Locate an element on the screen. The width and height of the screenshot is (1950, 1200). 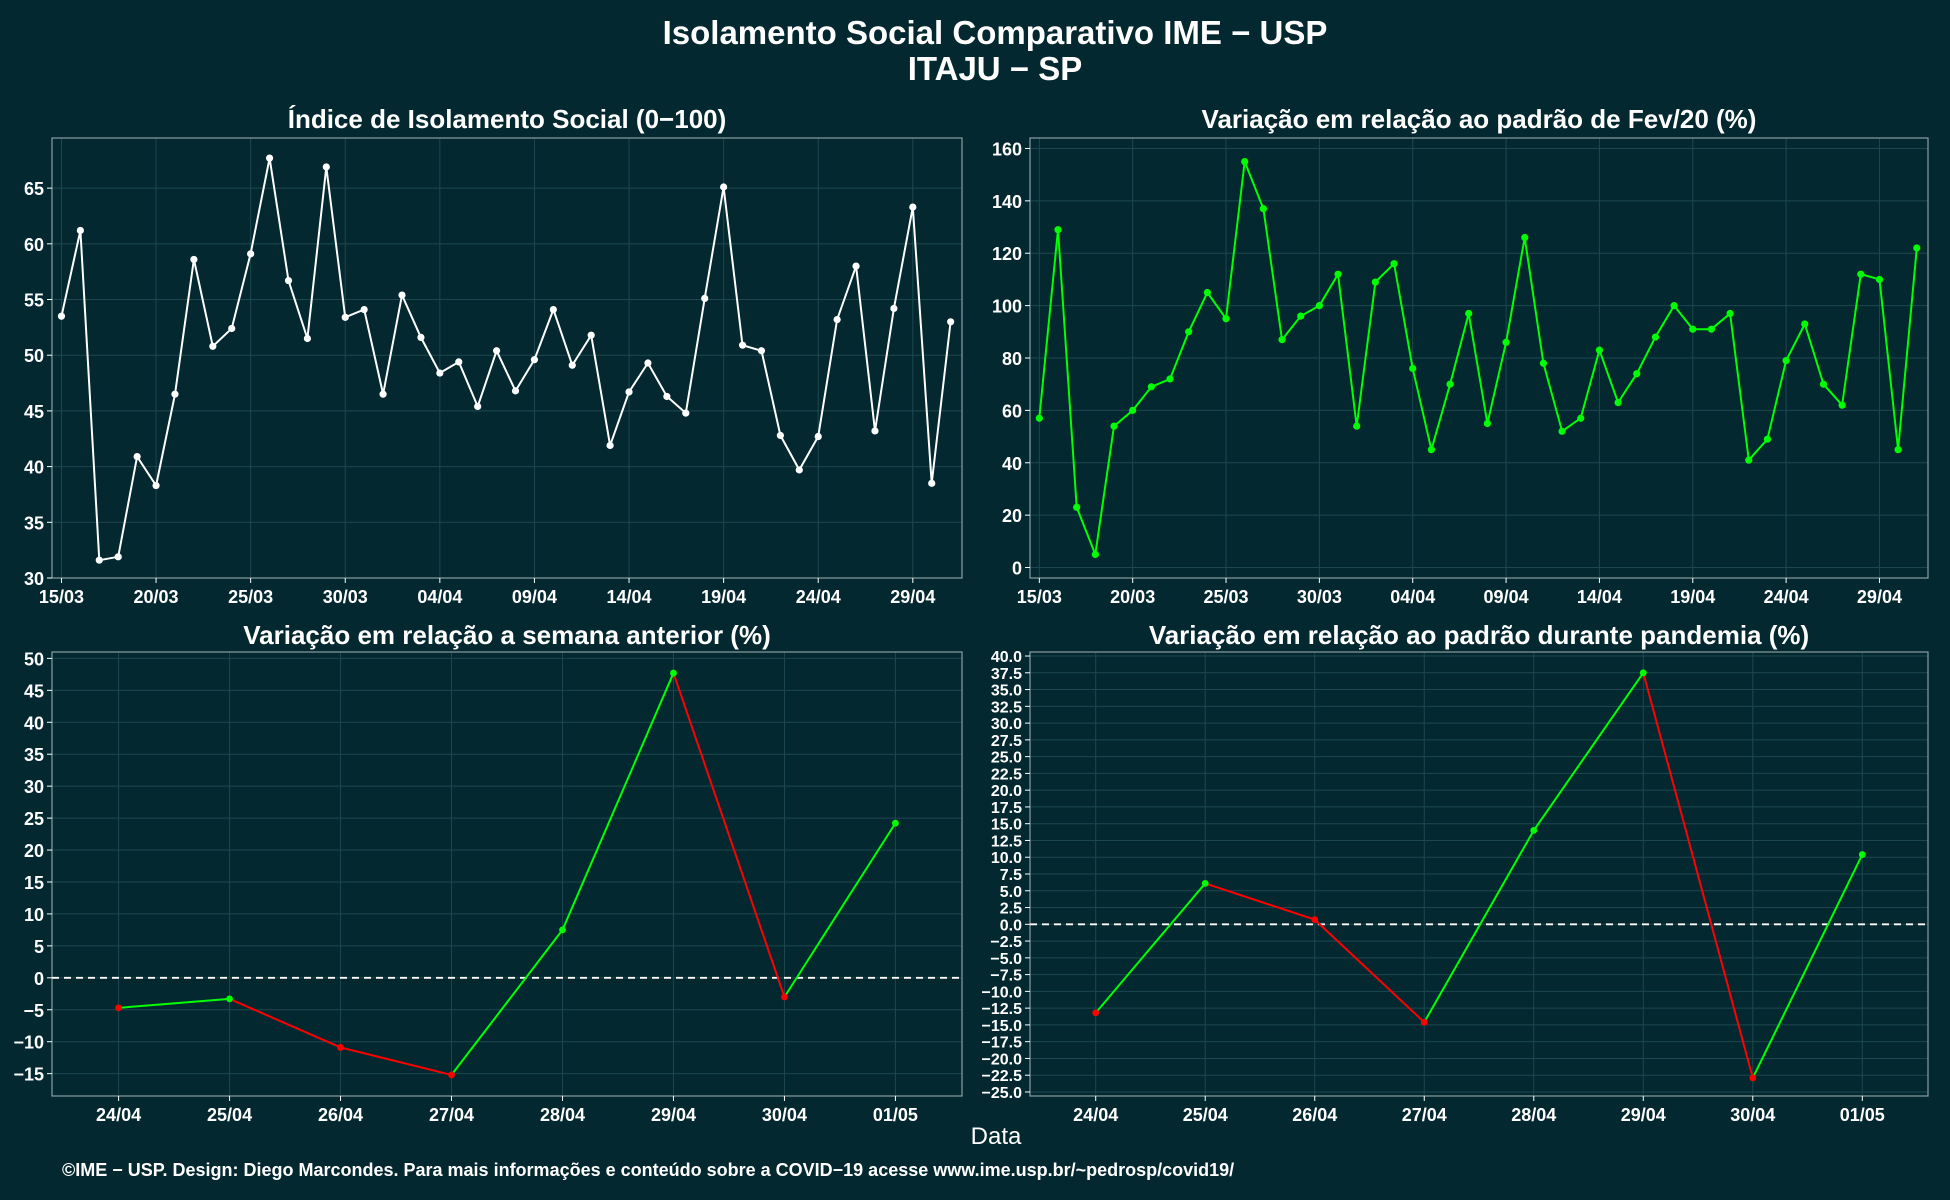
panel-title: Índice de Isolamento Social (0−100) is located at coordinates (507, 119).